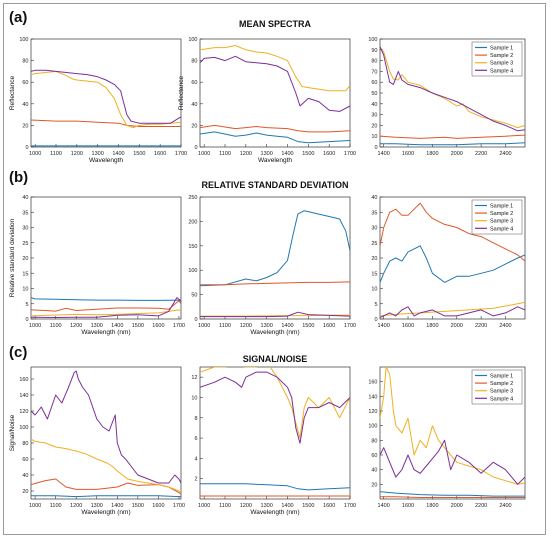  What do you see at coordinates (375, 305) in the screenshot?
I see `y-tick-label: 5` at bounding box center [375, 305].